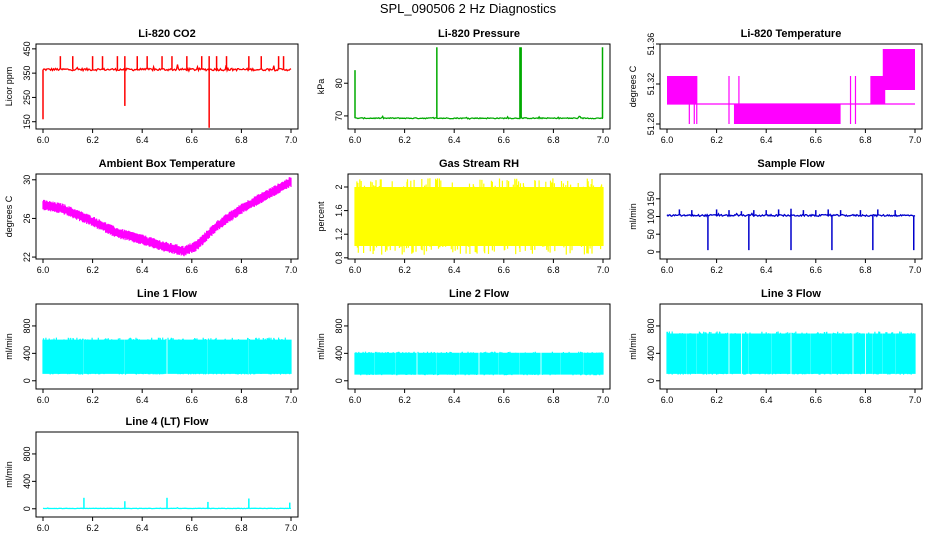  What do you see at coordinates (791, 353) in the screenshot?
I see `series-line-3-flow` at bounding box center [791, 353].